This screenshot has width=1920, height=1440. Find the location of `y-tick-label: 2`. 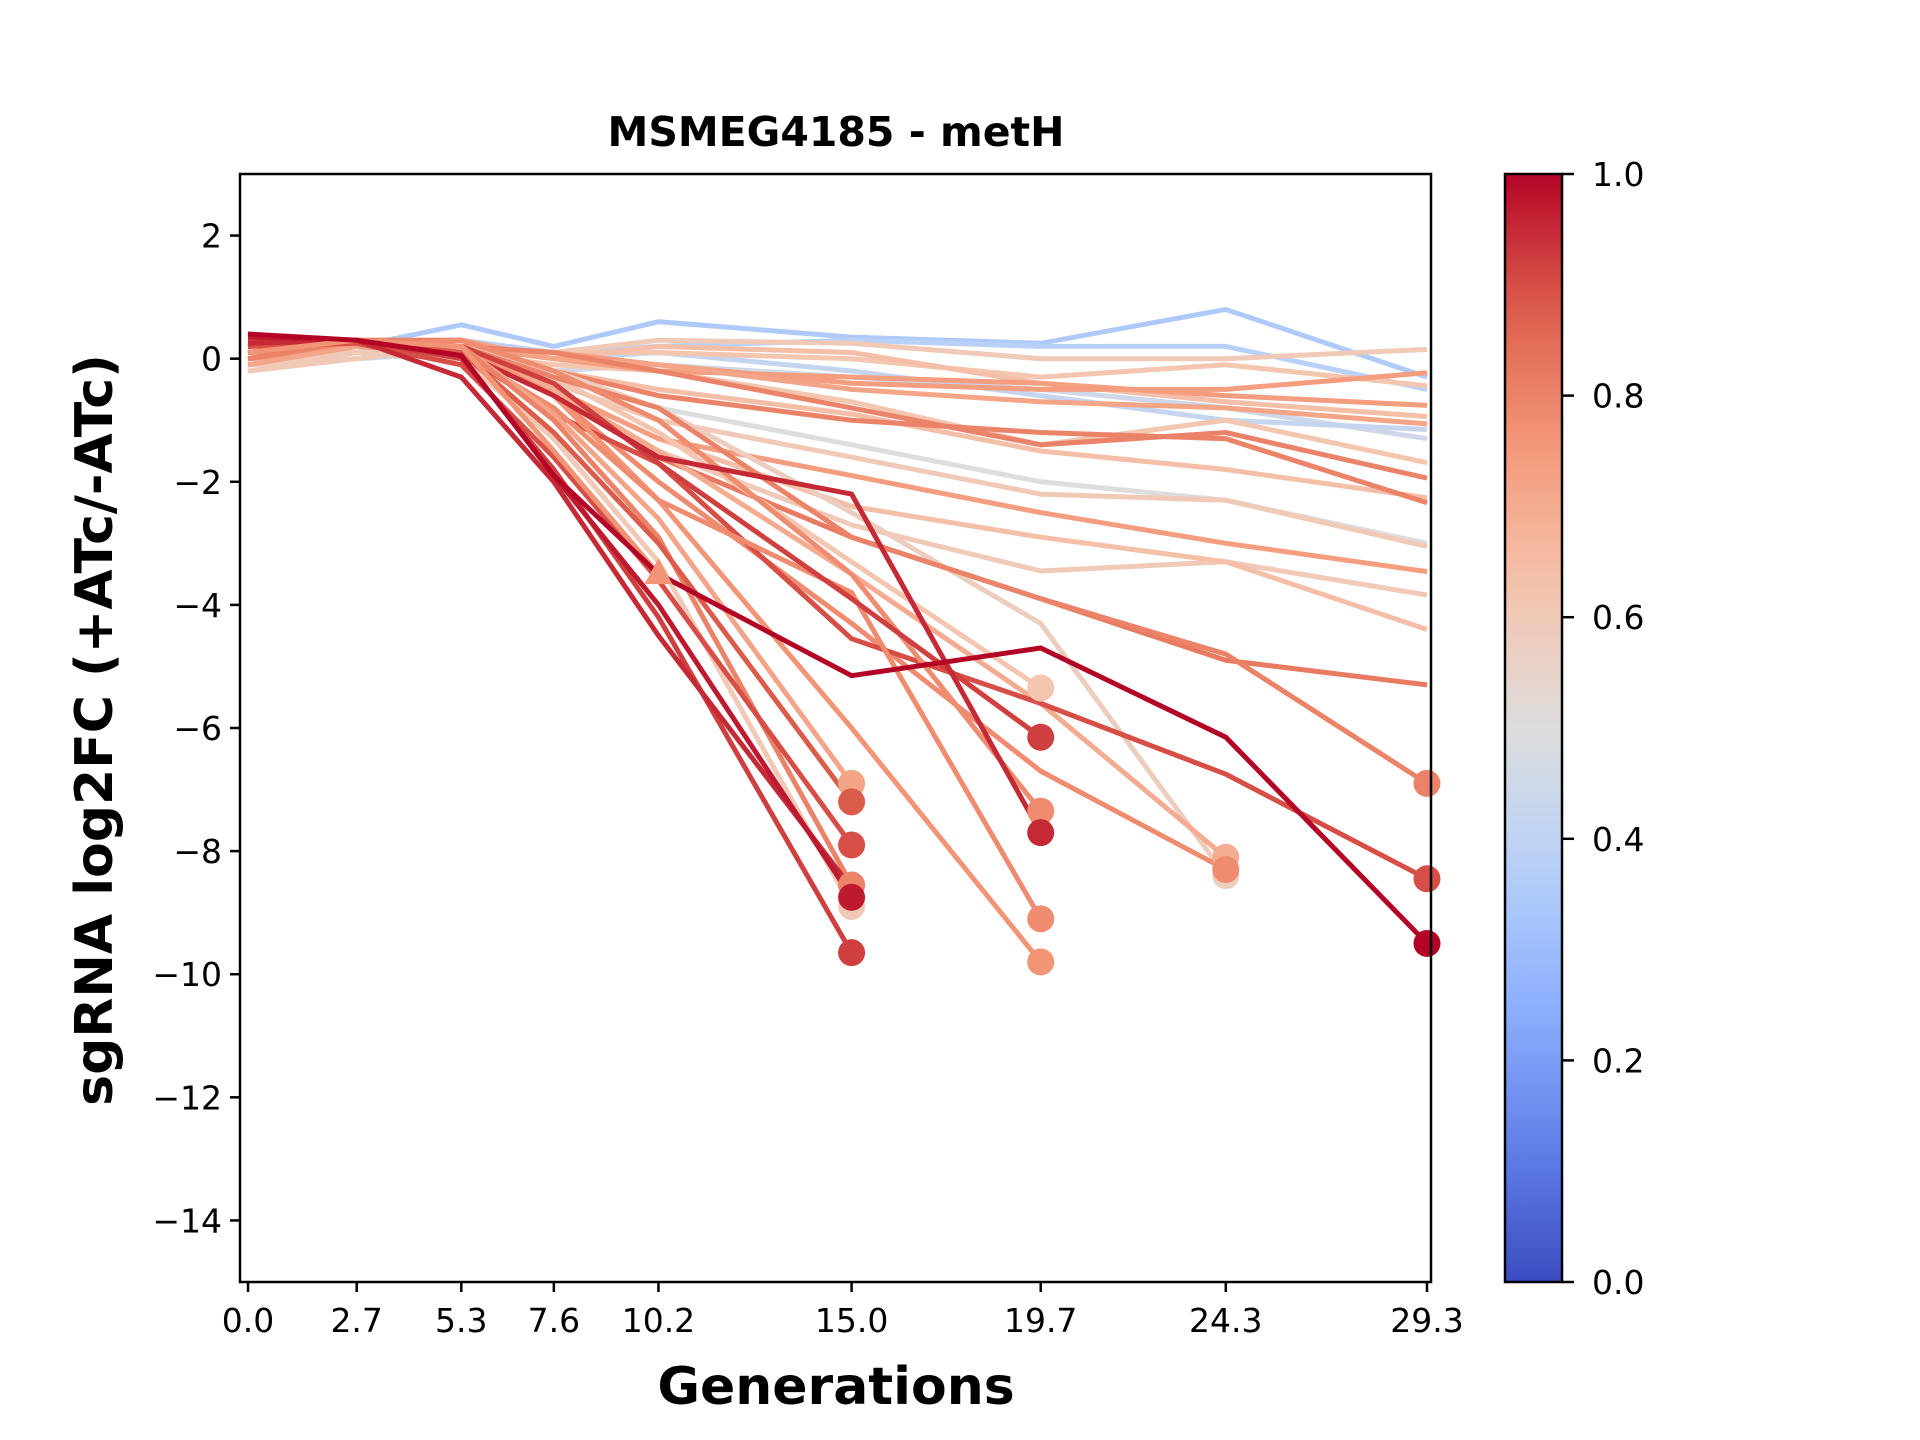

y-tick-label: 2 is located at coordinates (211, 236).